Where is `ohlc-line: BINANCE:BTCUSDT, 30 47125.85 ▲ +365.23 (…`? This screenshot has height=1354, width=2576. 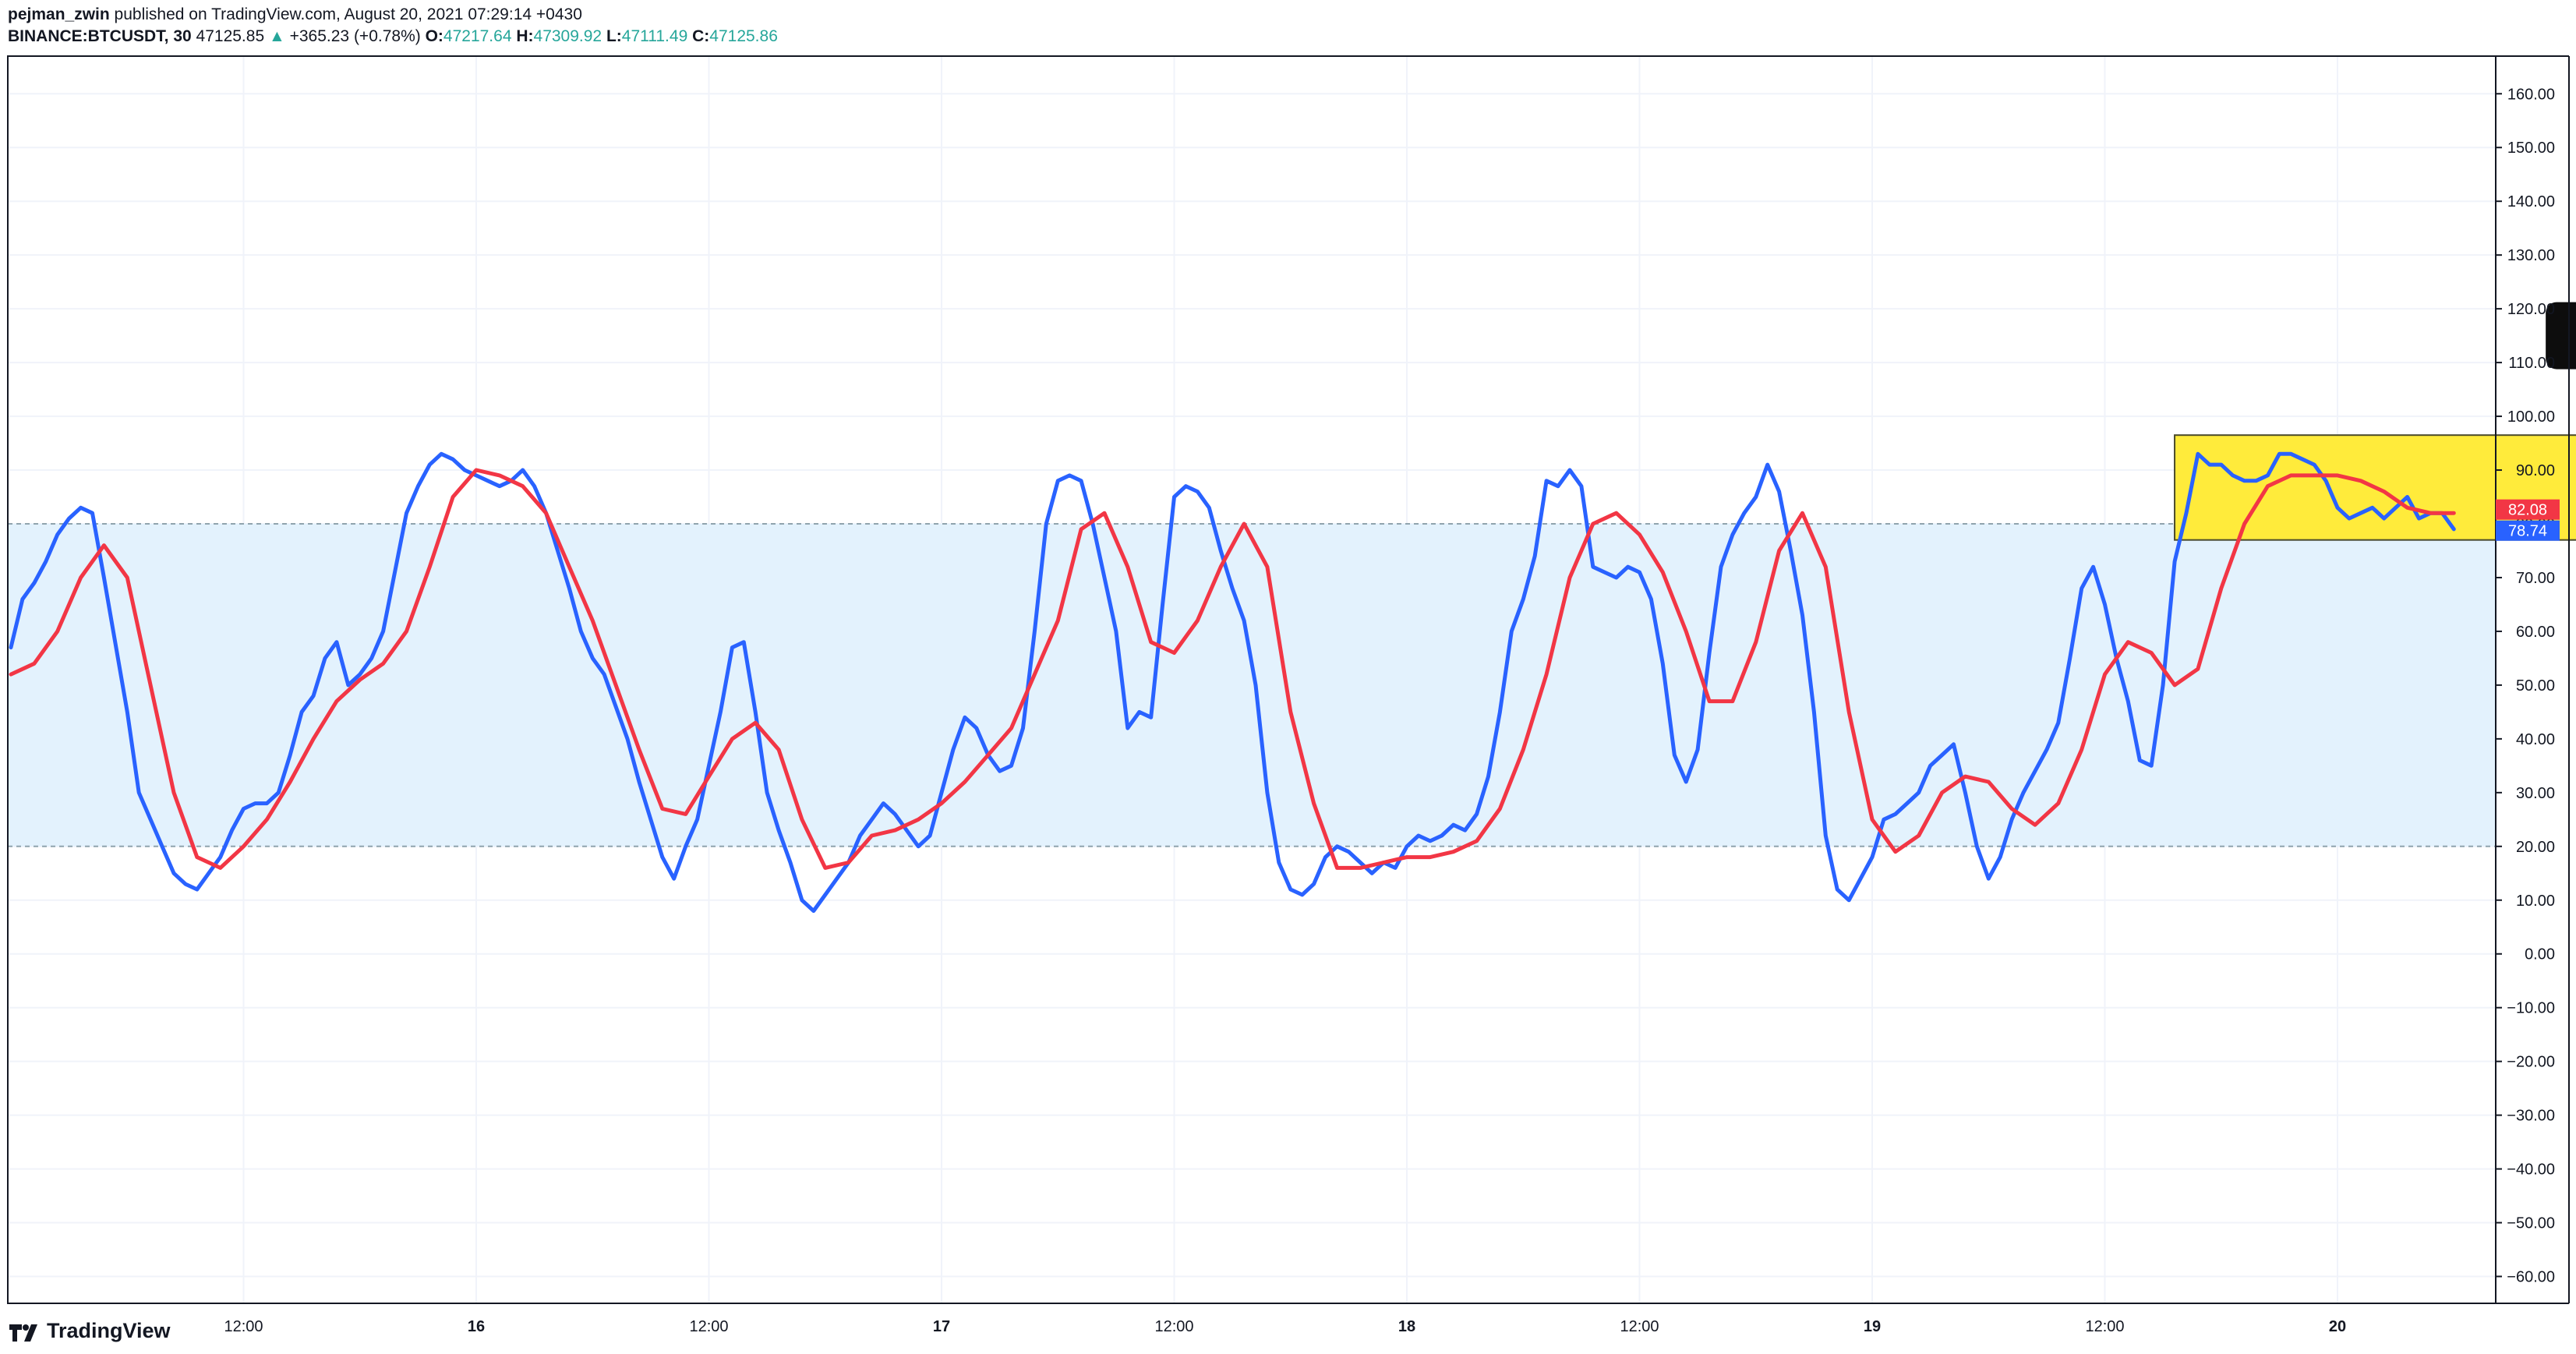 ohlc-line: BINANCE:BTCUSDT, 30 47125.85 ▲ +365.23 (… is located at coordinates (393, 37).